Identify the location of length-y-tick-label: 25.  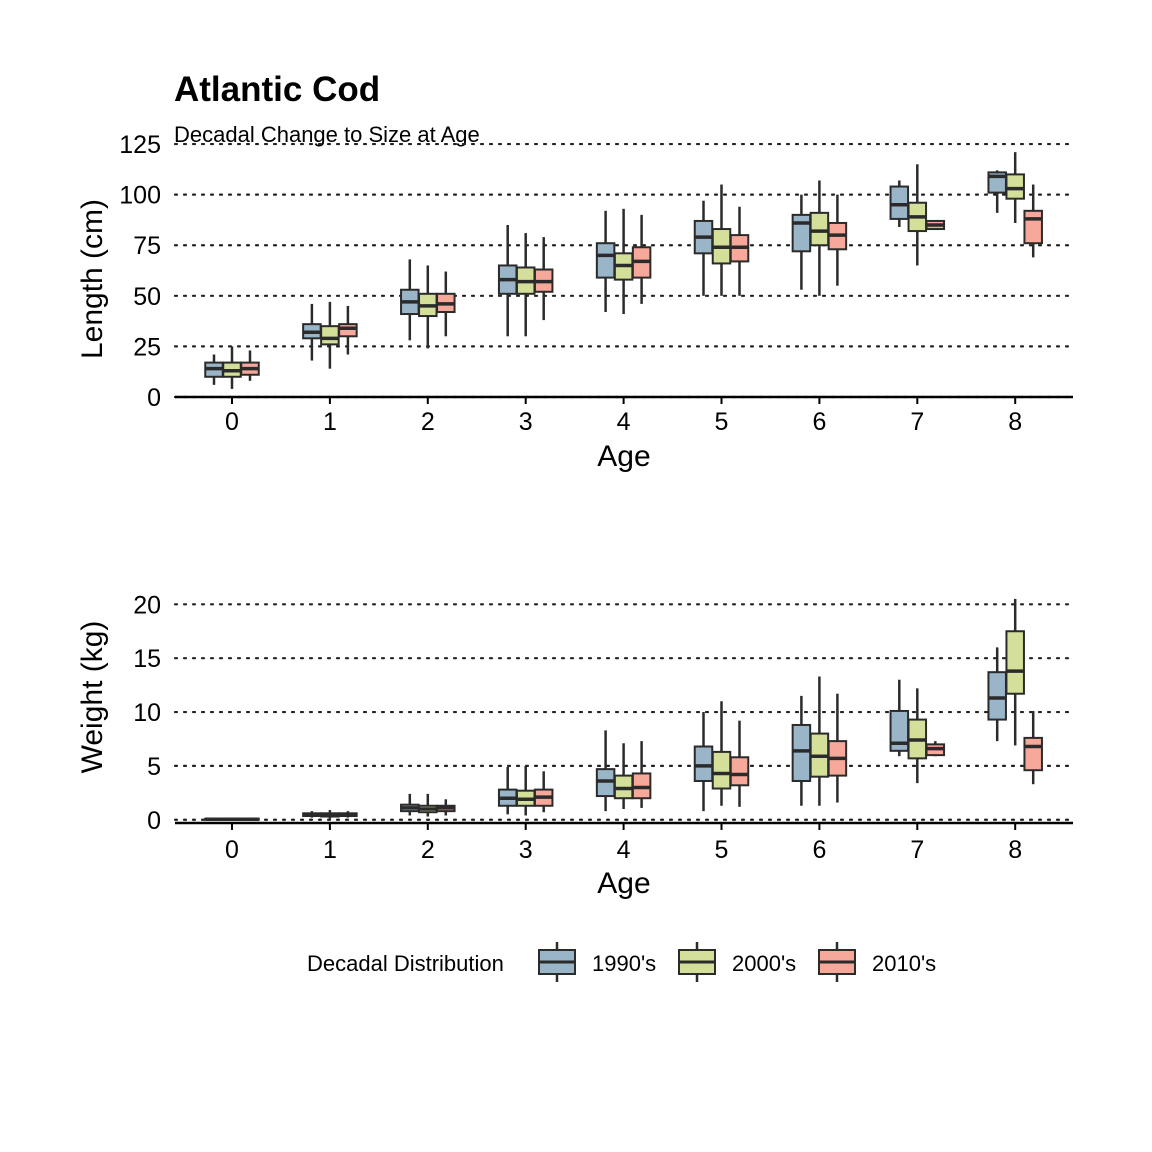
(147, 347).